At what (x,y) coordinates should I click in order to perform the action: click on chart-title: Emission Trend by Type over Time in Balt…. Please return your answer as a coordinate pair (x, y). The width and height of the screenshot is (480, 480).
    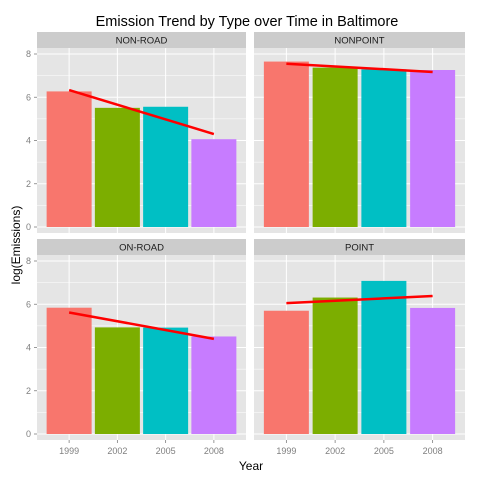
    Looking at the image, I should click on (247, 22).